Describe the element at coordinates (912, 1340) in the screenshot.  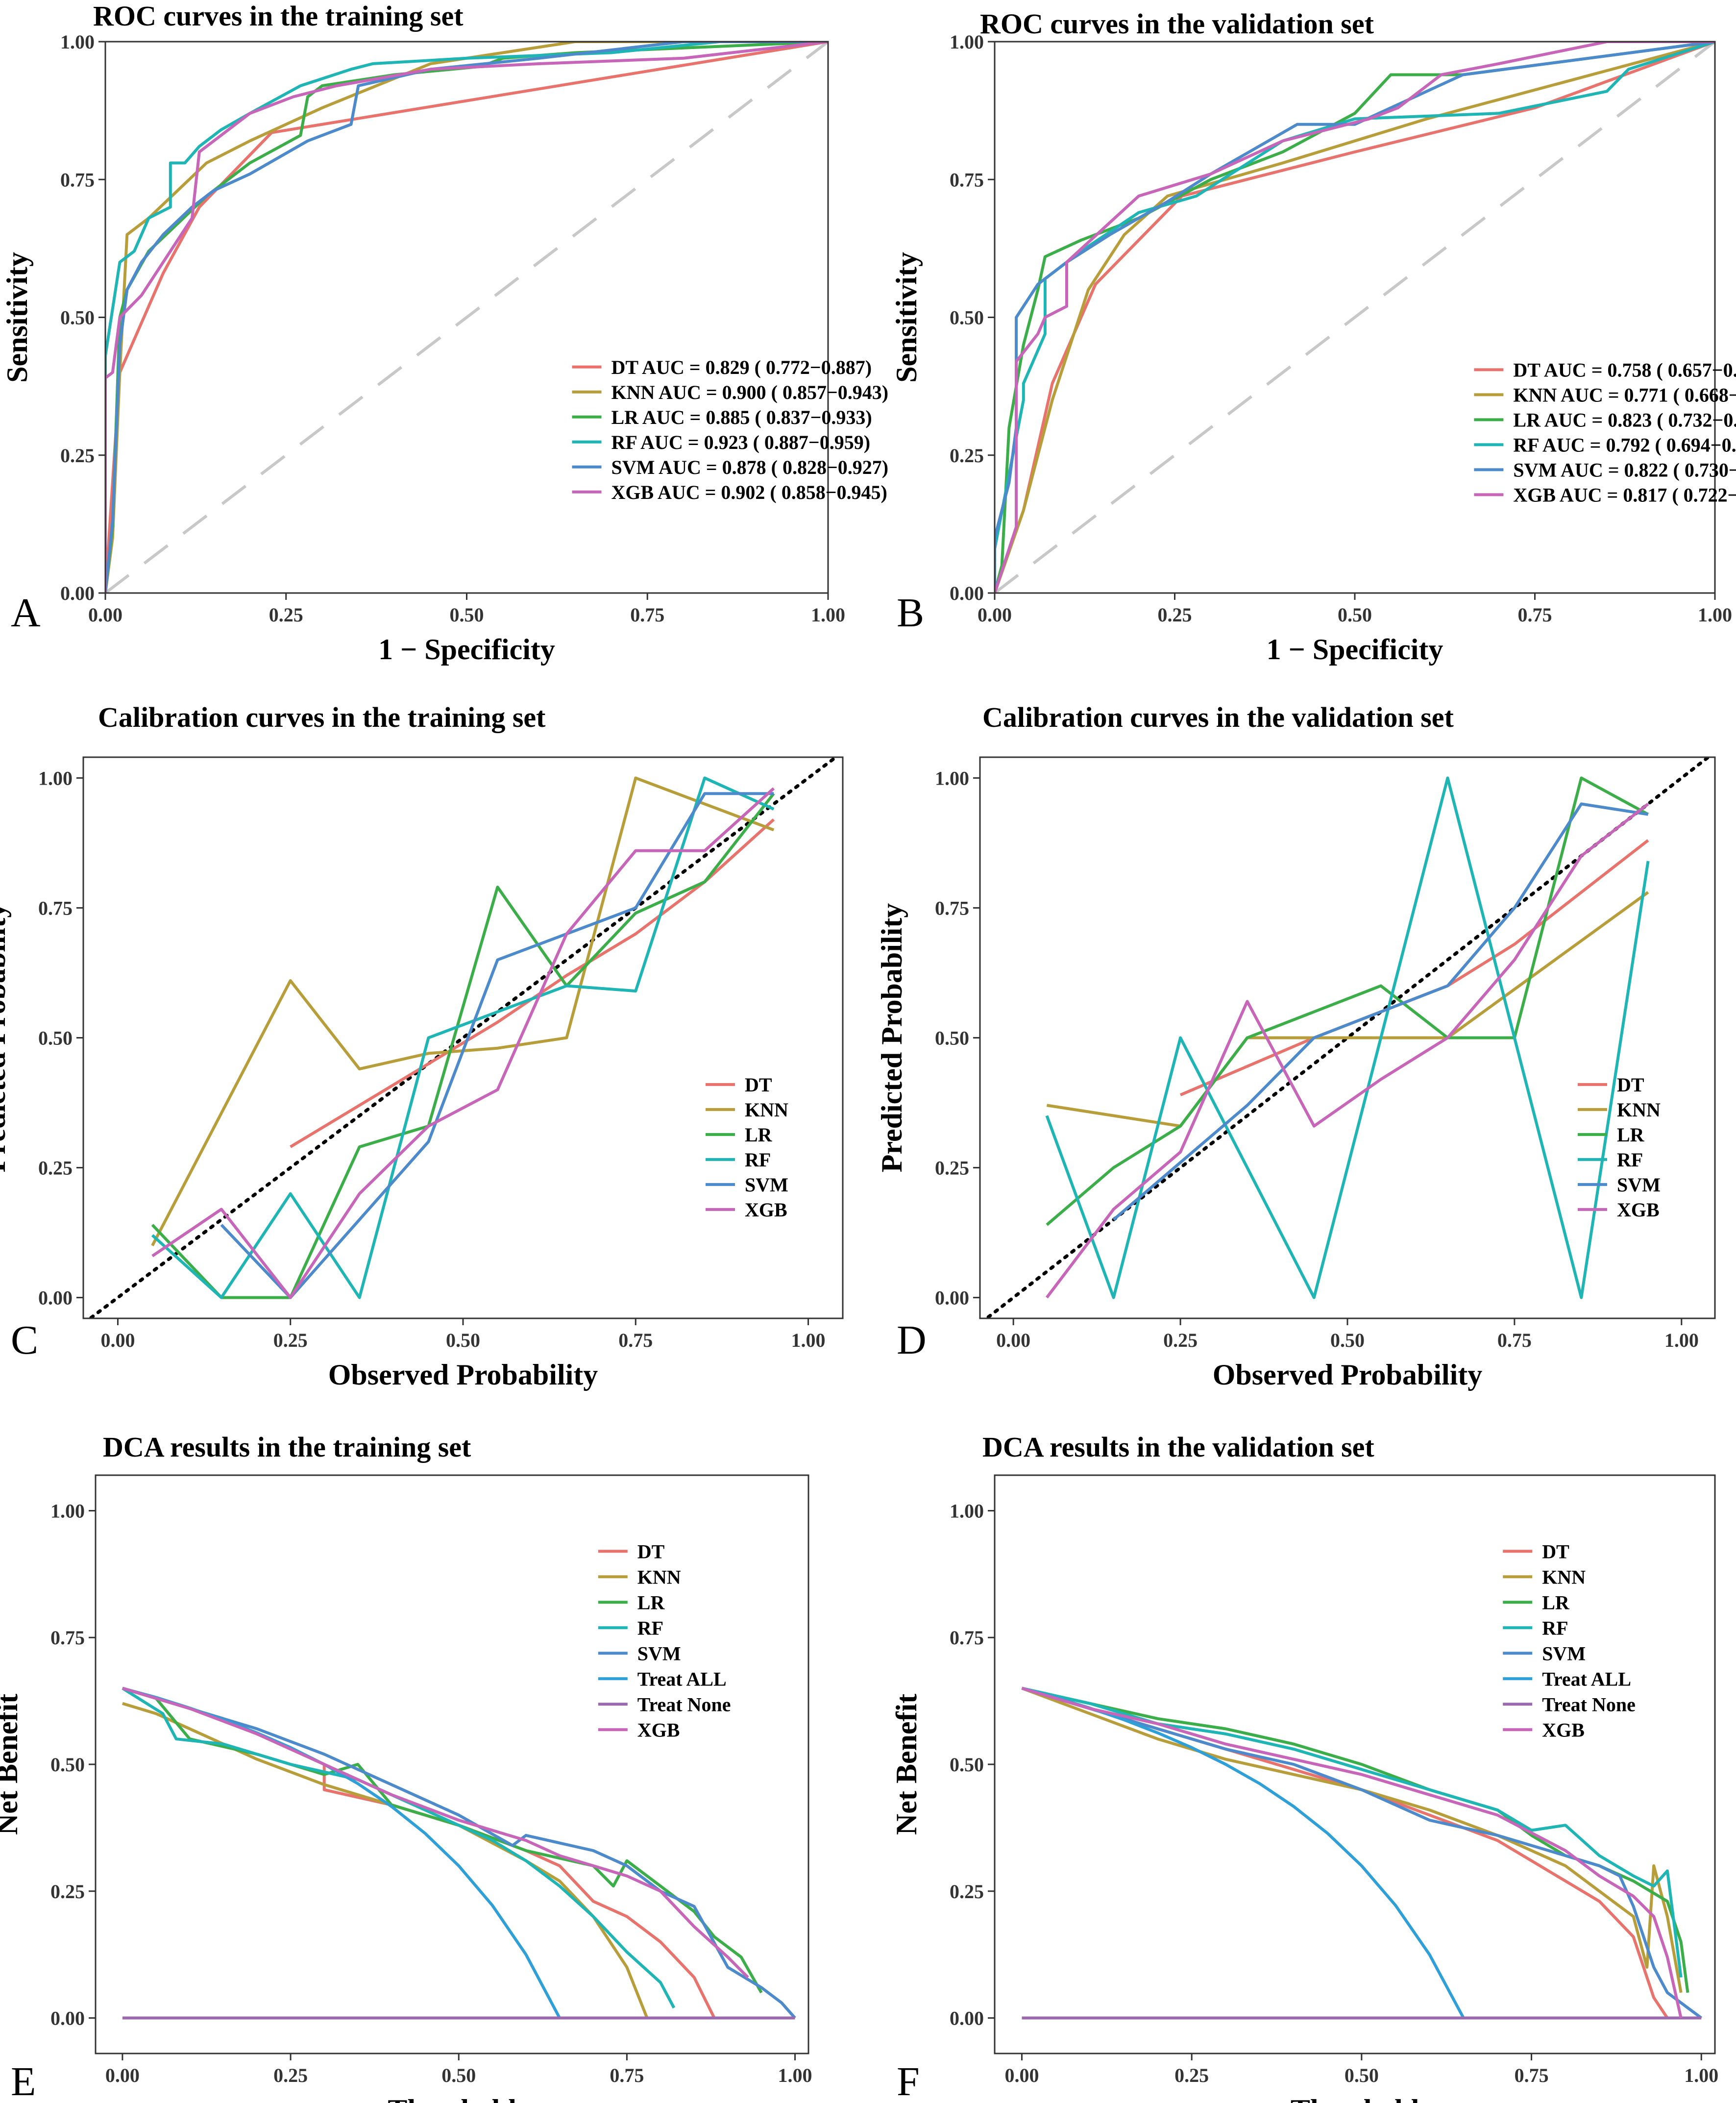
I see `panel-letter: D` at that location.